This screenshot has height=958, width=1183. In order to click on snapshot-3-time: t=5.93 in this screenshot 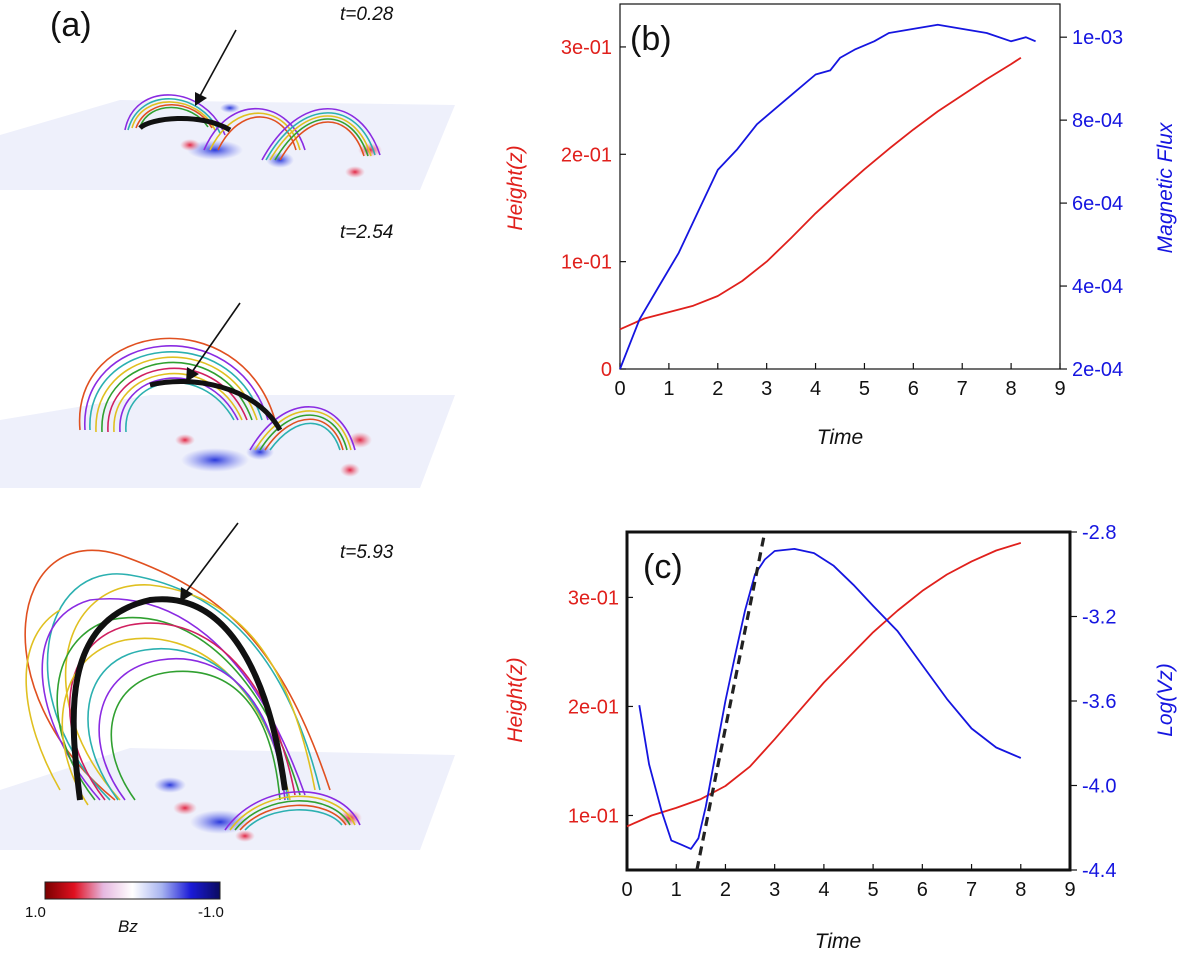, I will do `click(367, 552)`.